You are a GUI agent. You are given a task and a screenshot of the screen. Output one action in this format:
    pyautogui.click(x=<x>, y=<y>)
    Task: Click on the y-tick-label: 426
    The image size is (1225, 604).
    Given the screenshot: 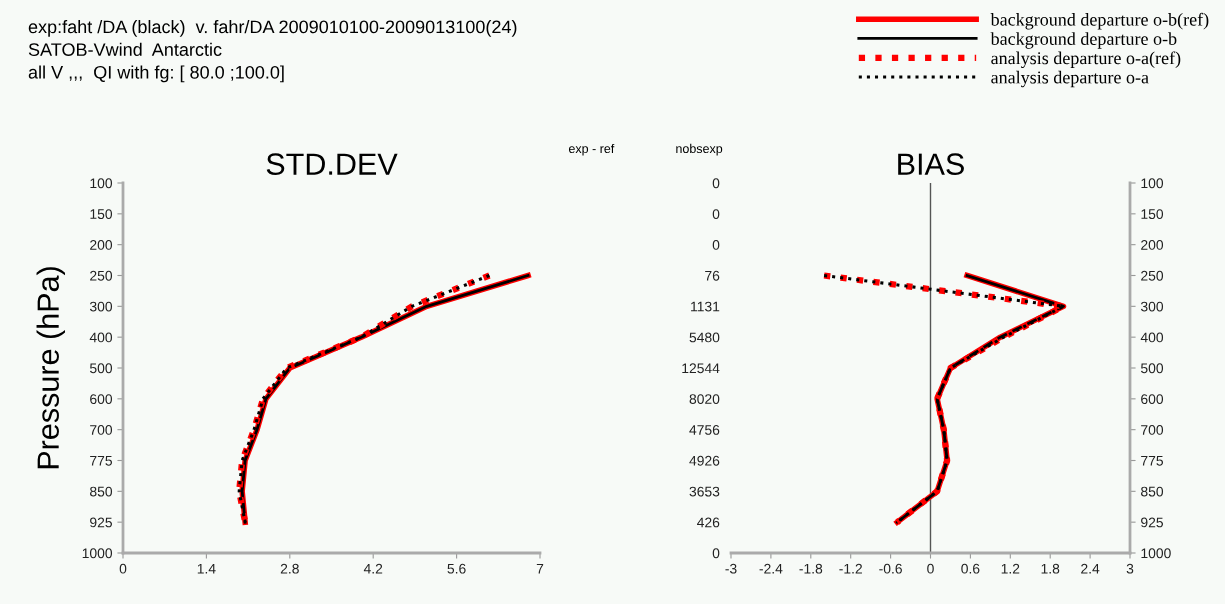 What is the action you would take?
    pyautogui.click(x=708, y=522)
    